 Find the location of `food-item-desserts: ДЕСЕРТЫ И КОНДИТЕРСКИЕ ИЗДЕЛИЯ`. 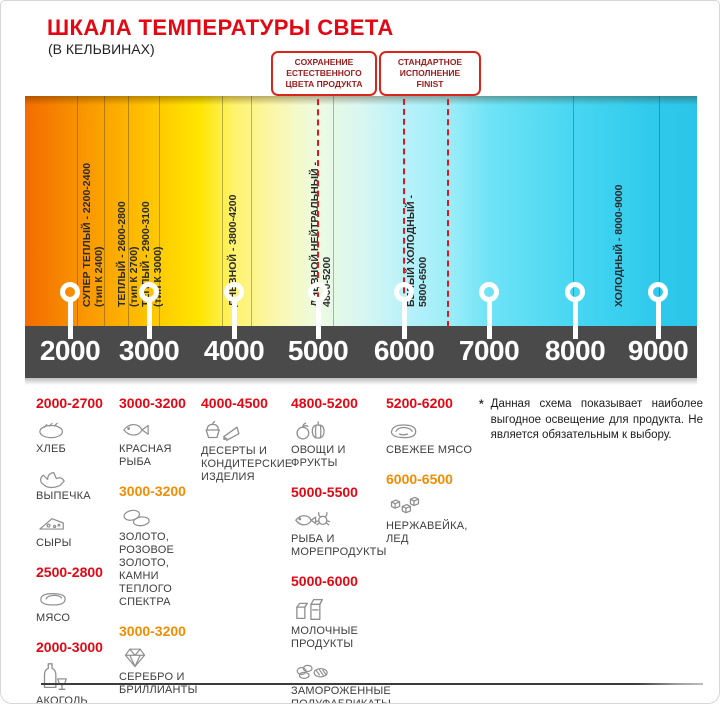

food-item-desserts: ДЕСЕРТЫ И КОНДИТЕРСКИЕ ИЗДЕЛИЯ is located at coordinates (246, 450).